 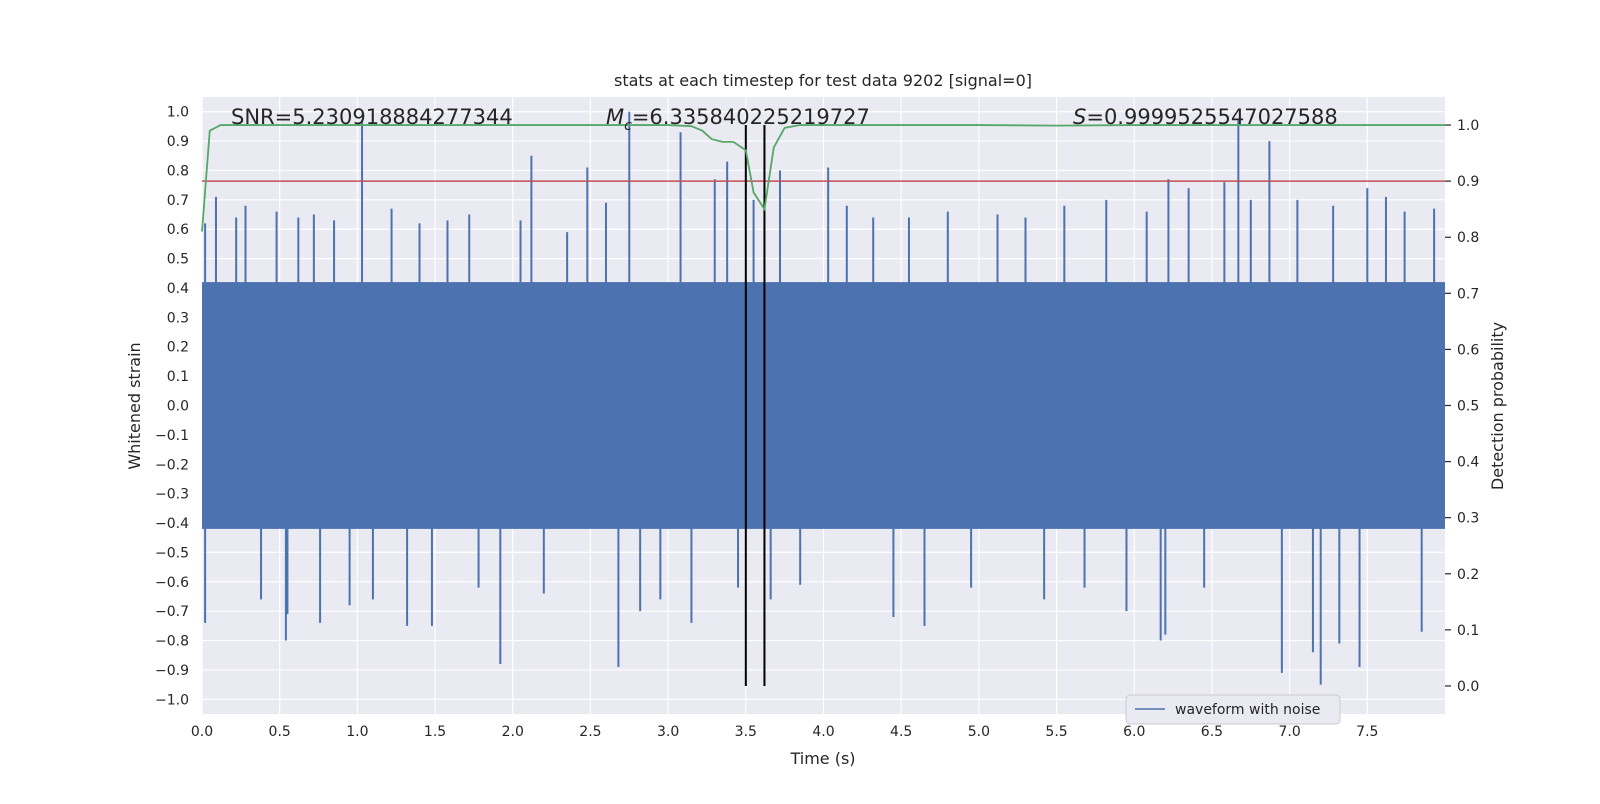 What do you see at coordinates (1468, 182) in the screenshot?
I see `y2-tick-label: 0.9` at bounding box center [1468, 182].